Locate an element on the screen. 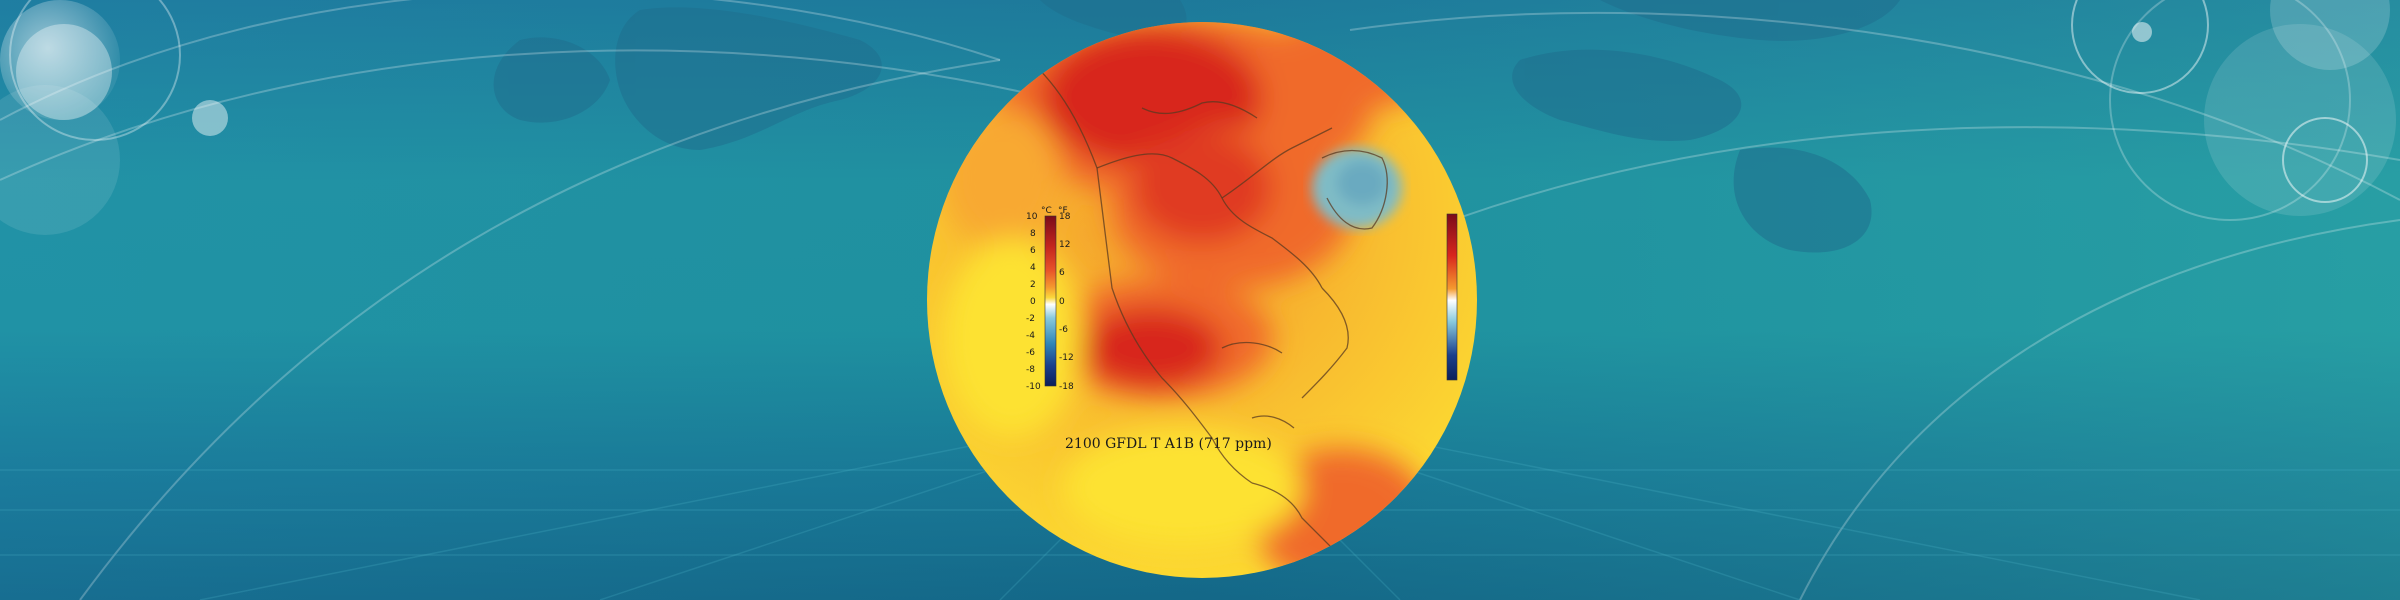 This screenshot has width=2400, height=600. legend-tick-f: 6 is located at coordinates (1062, 273).